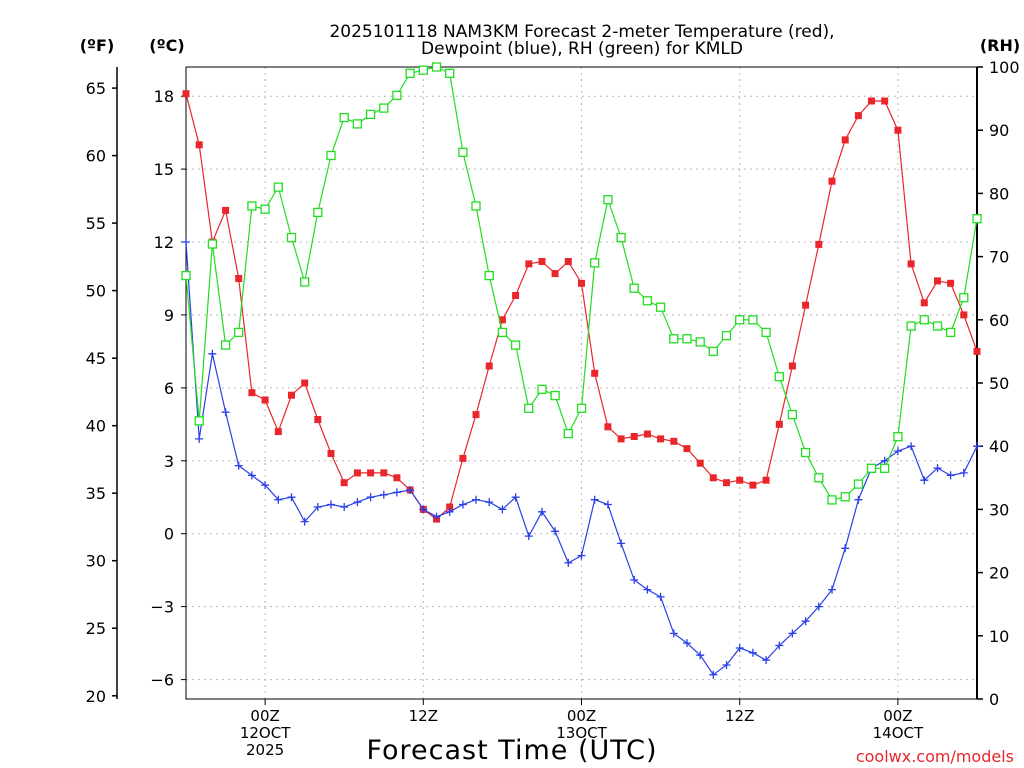 The image size is (1024, 768). Describe the element at coordinates (96, 696) in the screenshot. I see `fahrenheit-tick-label: 20` at that location.